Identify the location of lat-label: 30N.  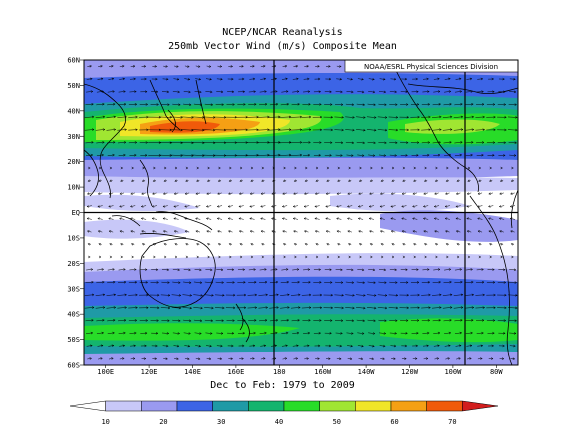
(73, 137).